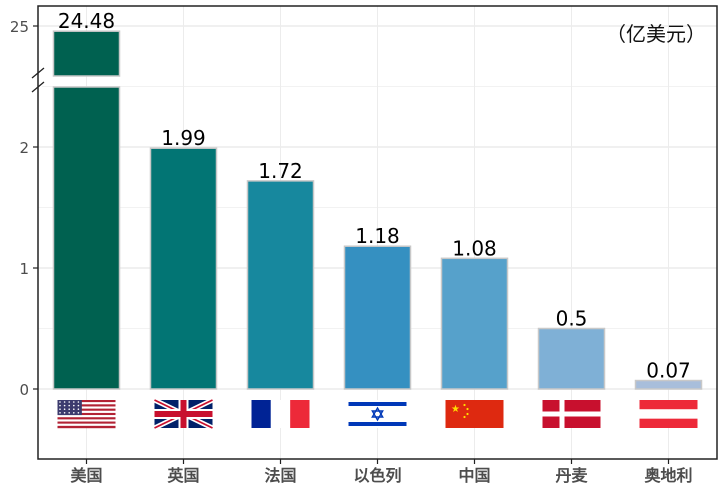  Describe the element at coordinates (572, 319) in the screenshot. I see `value-label: 0.5` at that location.